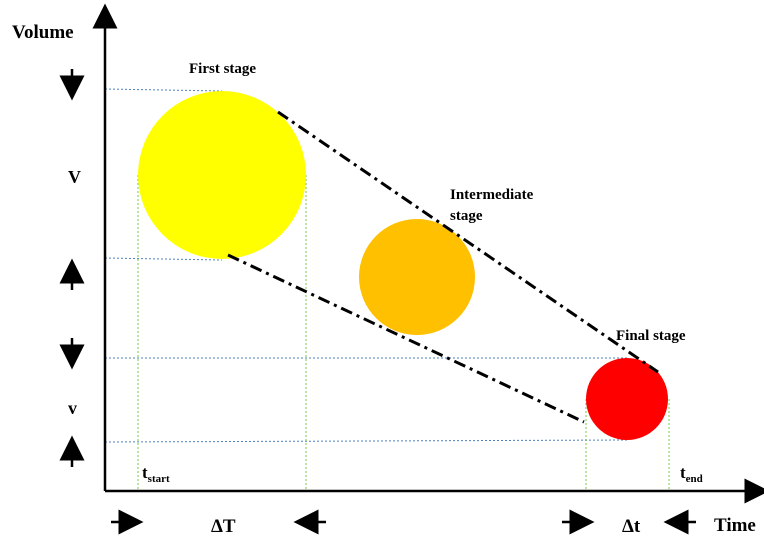 The image size is (764, 538). Describe the element at coordinates (222, 69) in the screenshot. I see `first-stage-label: First stage` at that location.